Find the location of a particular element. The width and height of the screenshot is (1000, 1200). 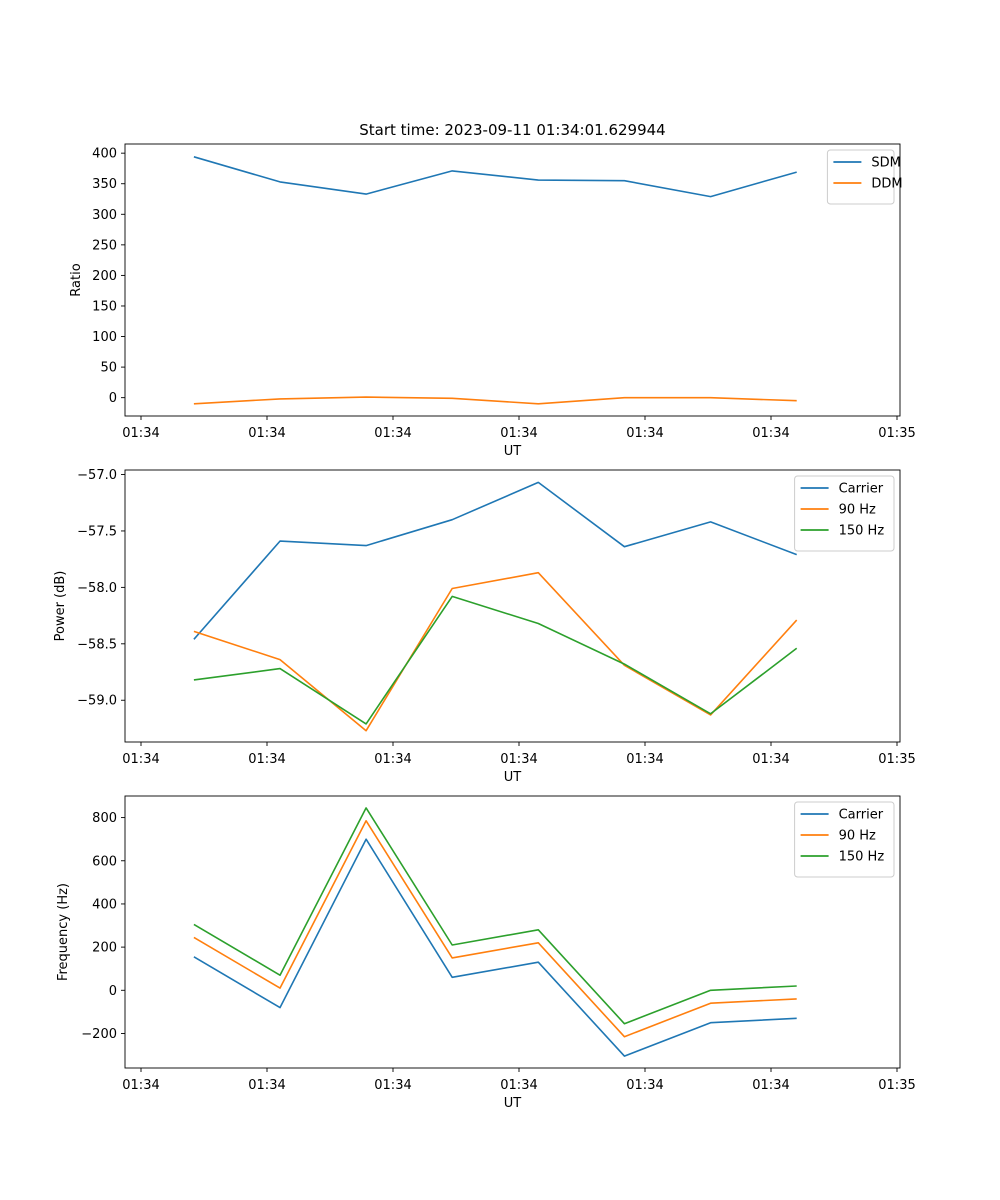

y-tick-label: 600 is located at coordinates (104, 861).